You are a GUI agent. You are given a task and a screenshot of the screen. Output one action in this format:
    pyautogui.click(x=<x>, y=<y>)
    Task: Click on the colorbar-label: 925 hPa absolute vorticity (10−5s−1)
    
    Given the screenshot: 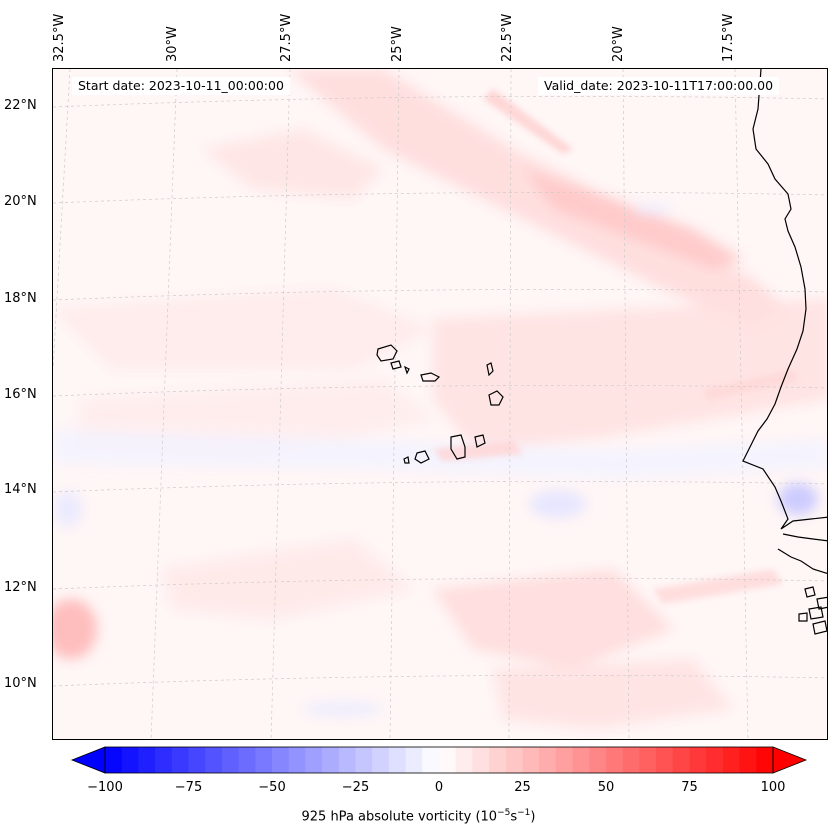 What is the action you would take?
    pyautogui.click(x=418, y=816)
    